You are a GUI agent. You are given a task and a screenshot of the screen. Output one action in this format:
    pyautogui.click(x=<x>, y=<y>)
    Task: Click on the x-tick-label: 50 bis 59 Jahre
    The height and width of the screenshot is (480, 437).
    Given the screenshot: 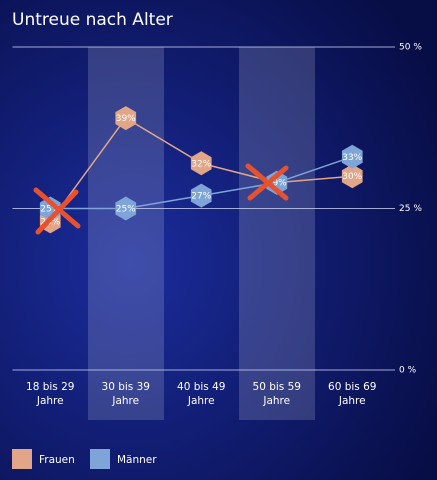 What is the action you would take?
    pyautogui.click(x=276, y=394)
    